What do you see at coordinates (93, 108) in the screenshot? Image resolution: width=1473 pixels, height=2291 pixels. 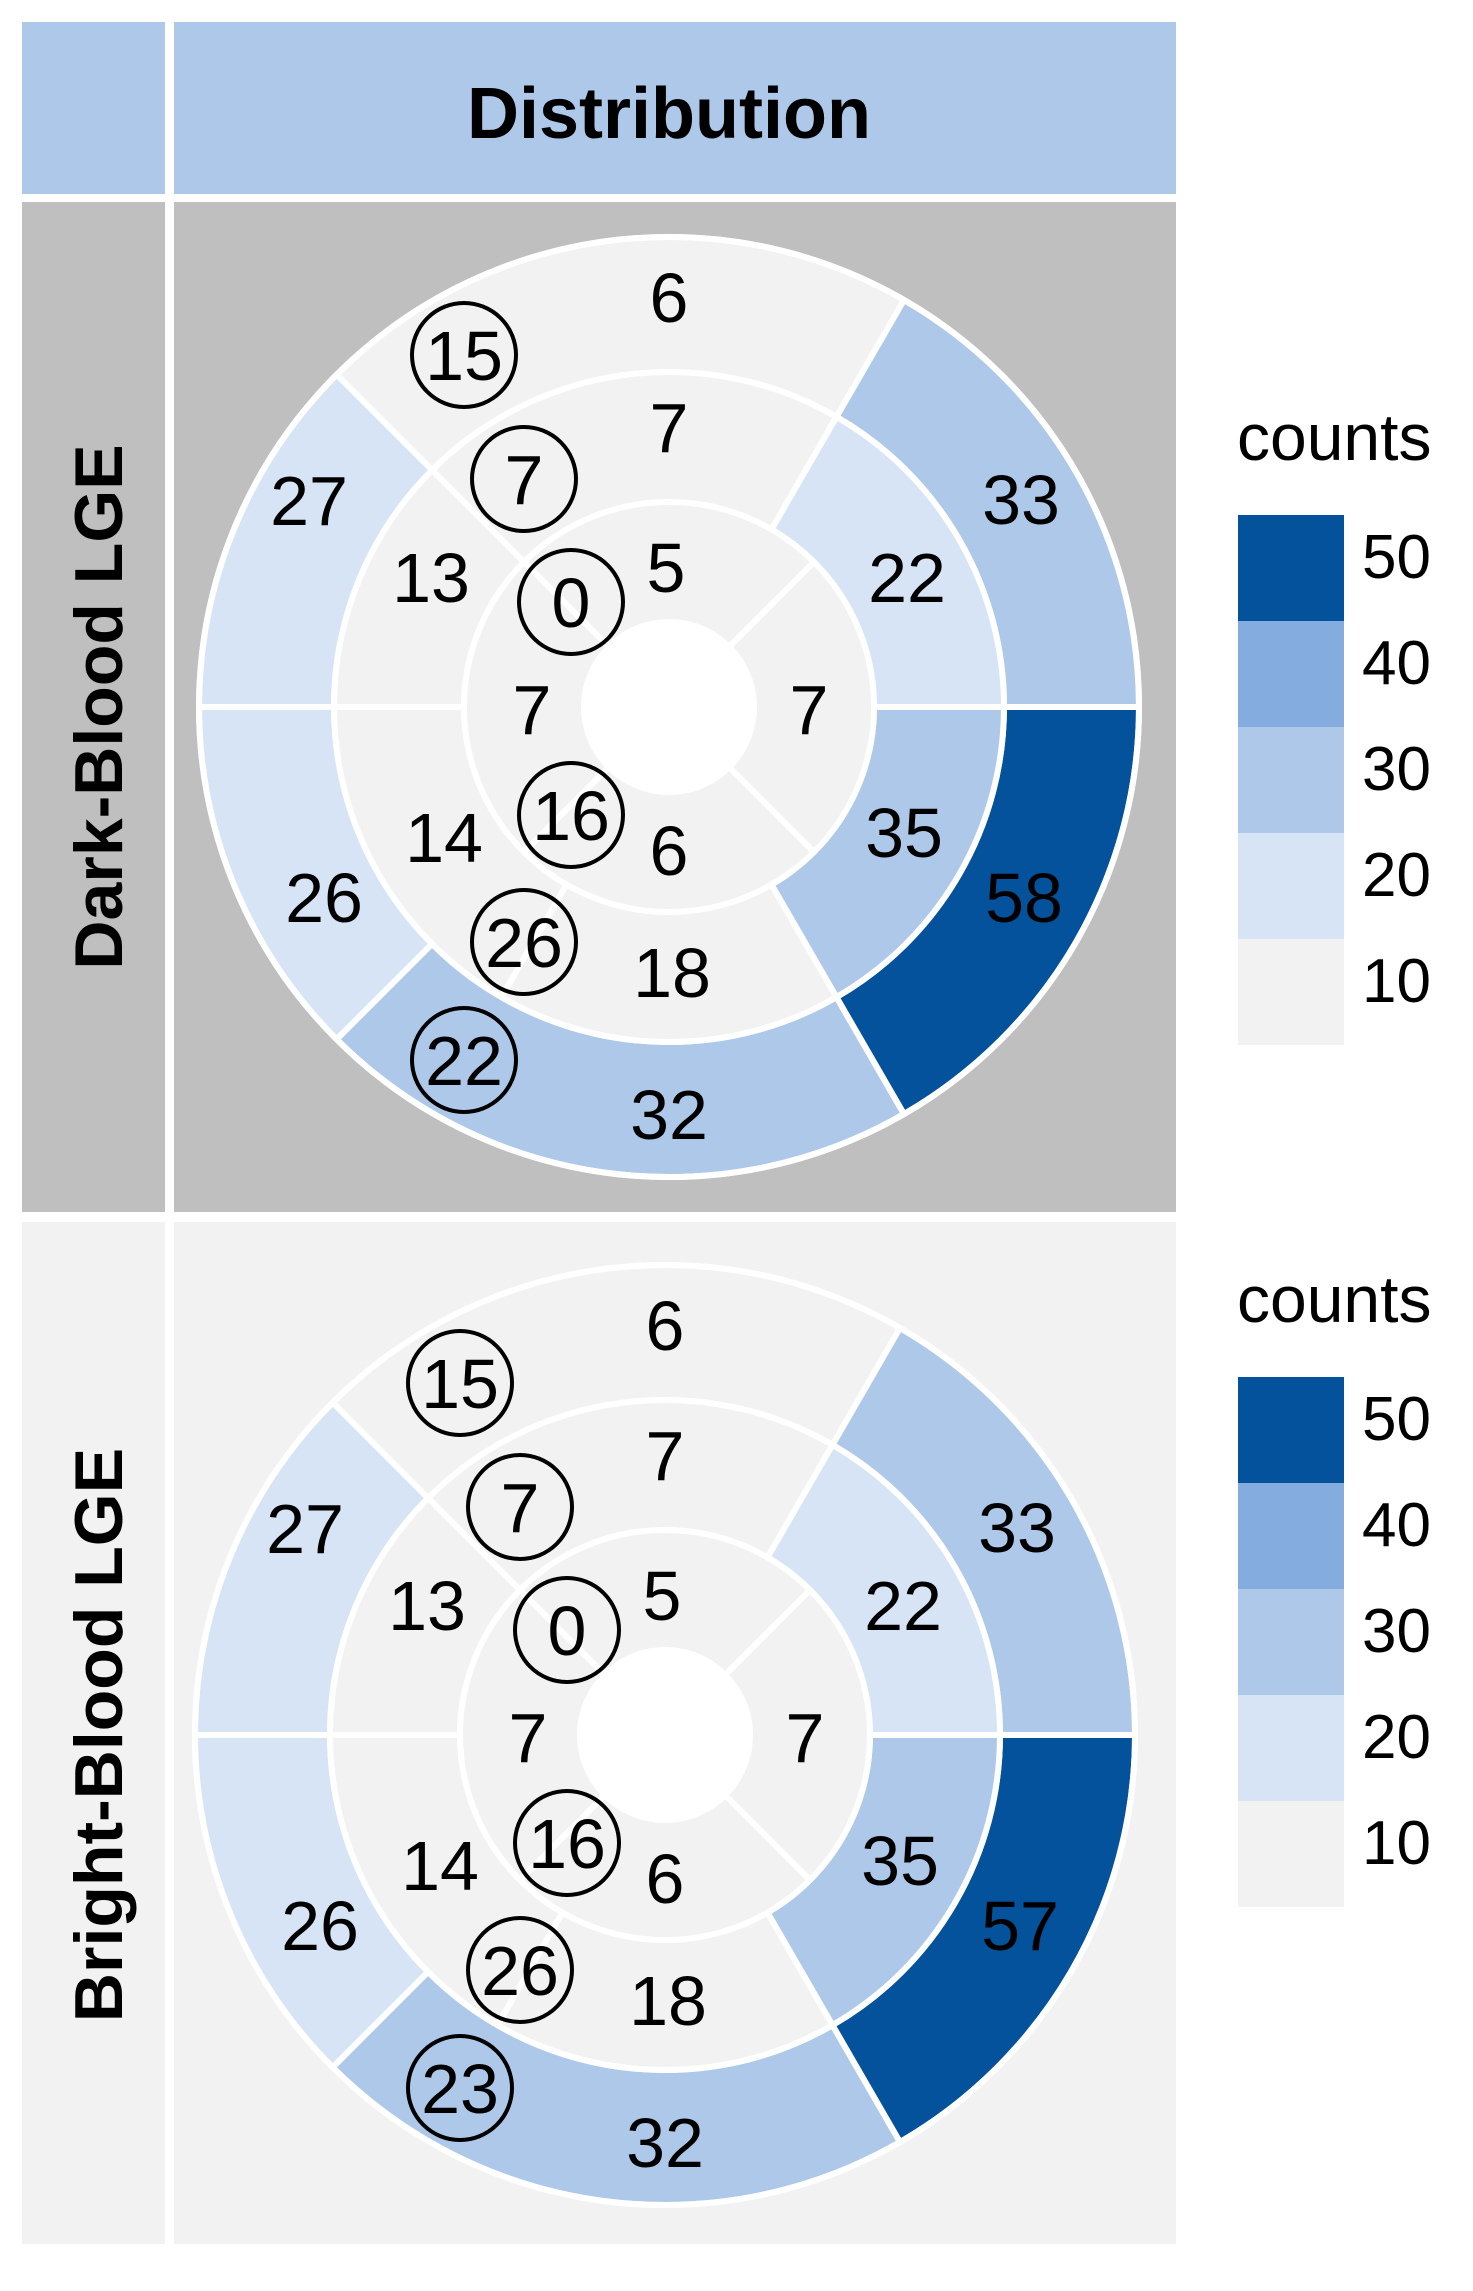 I see `header-corner` at bounding box center [93, 108].